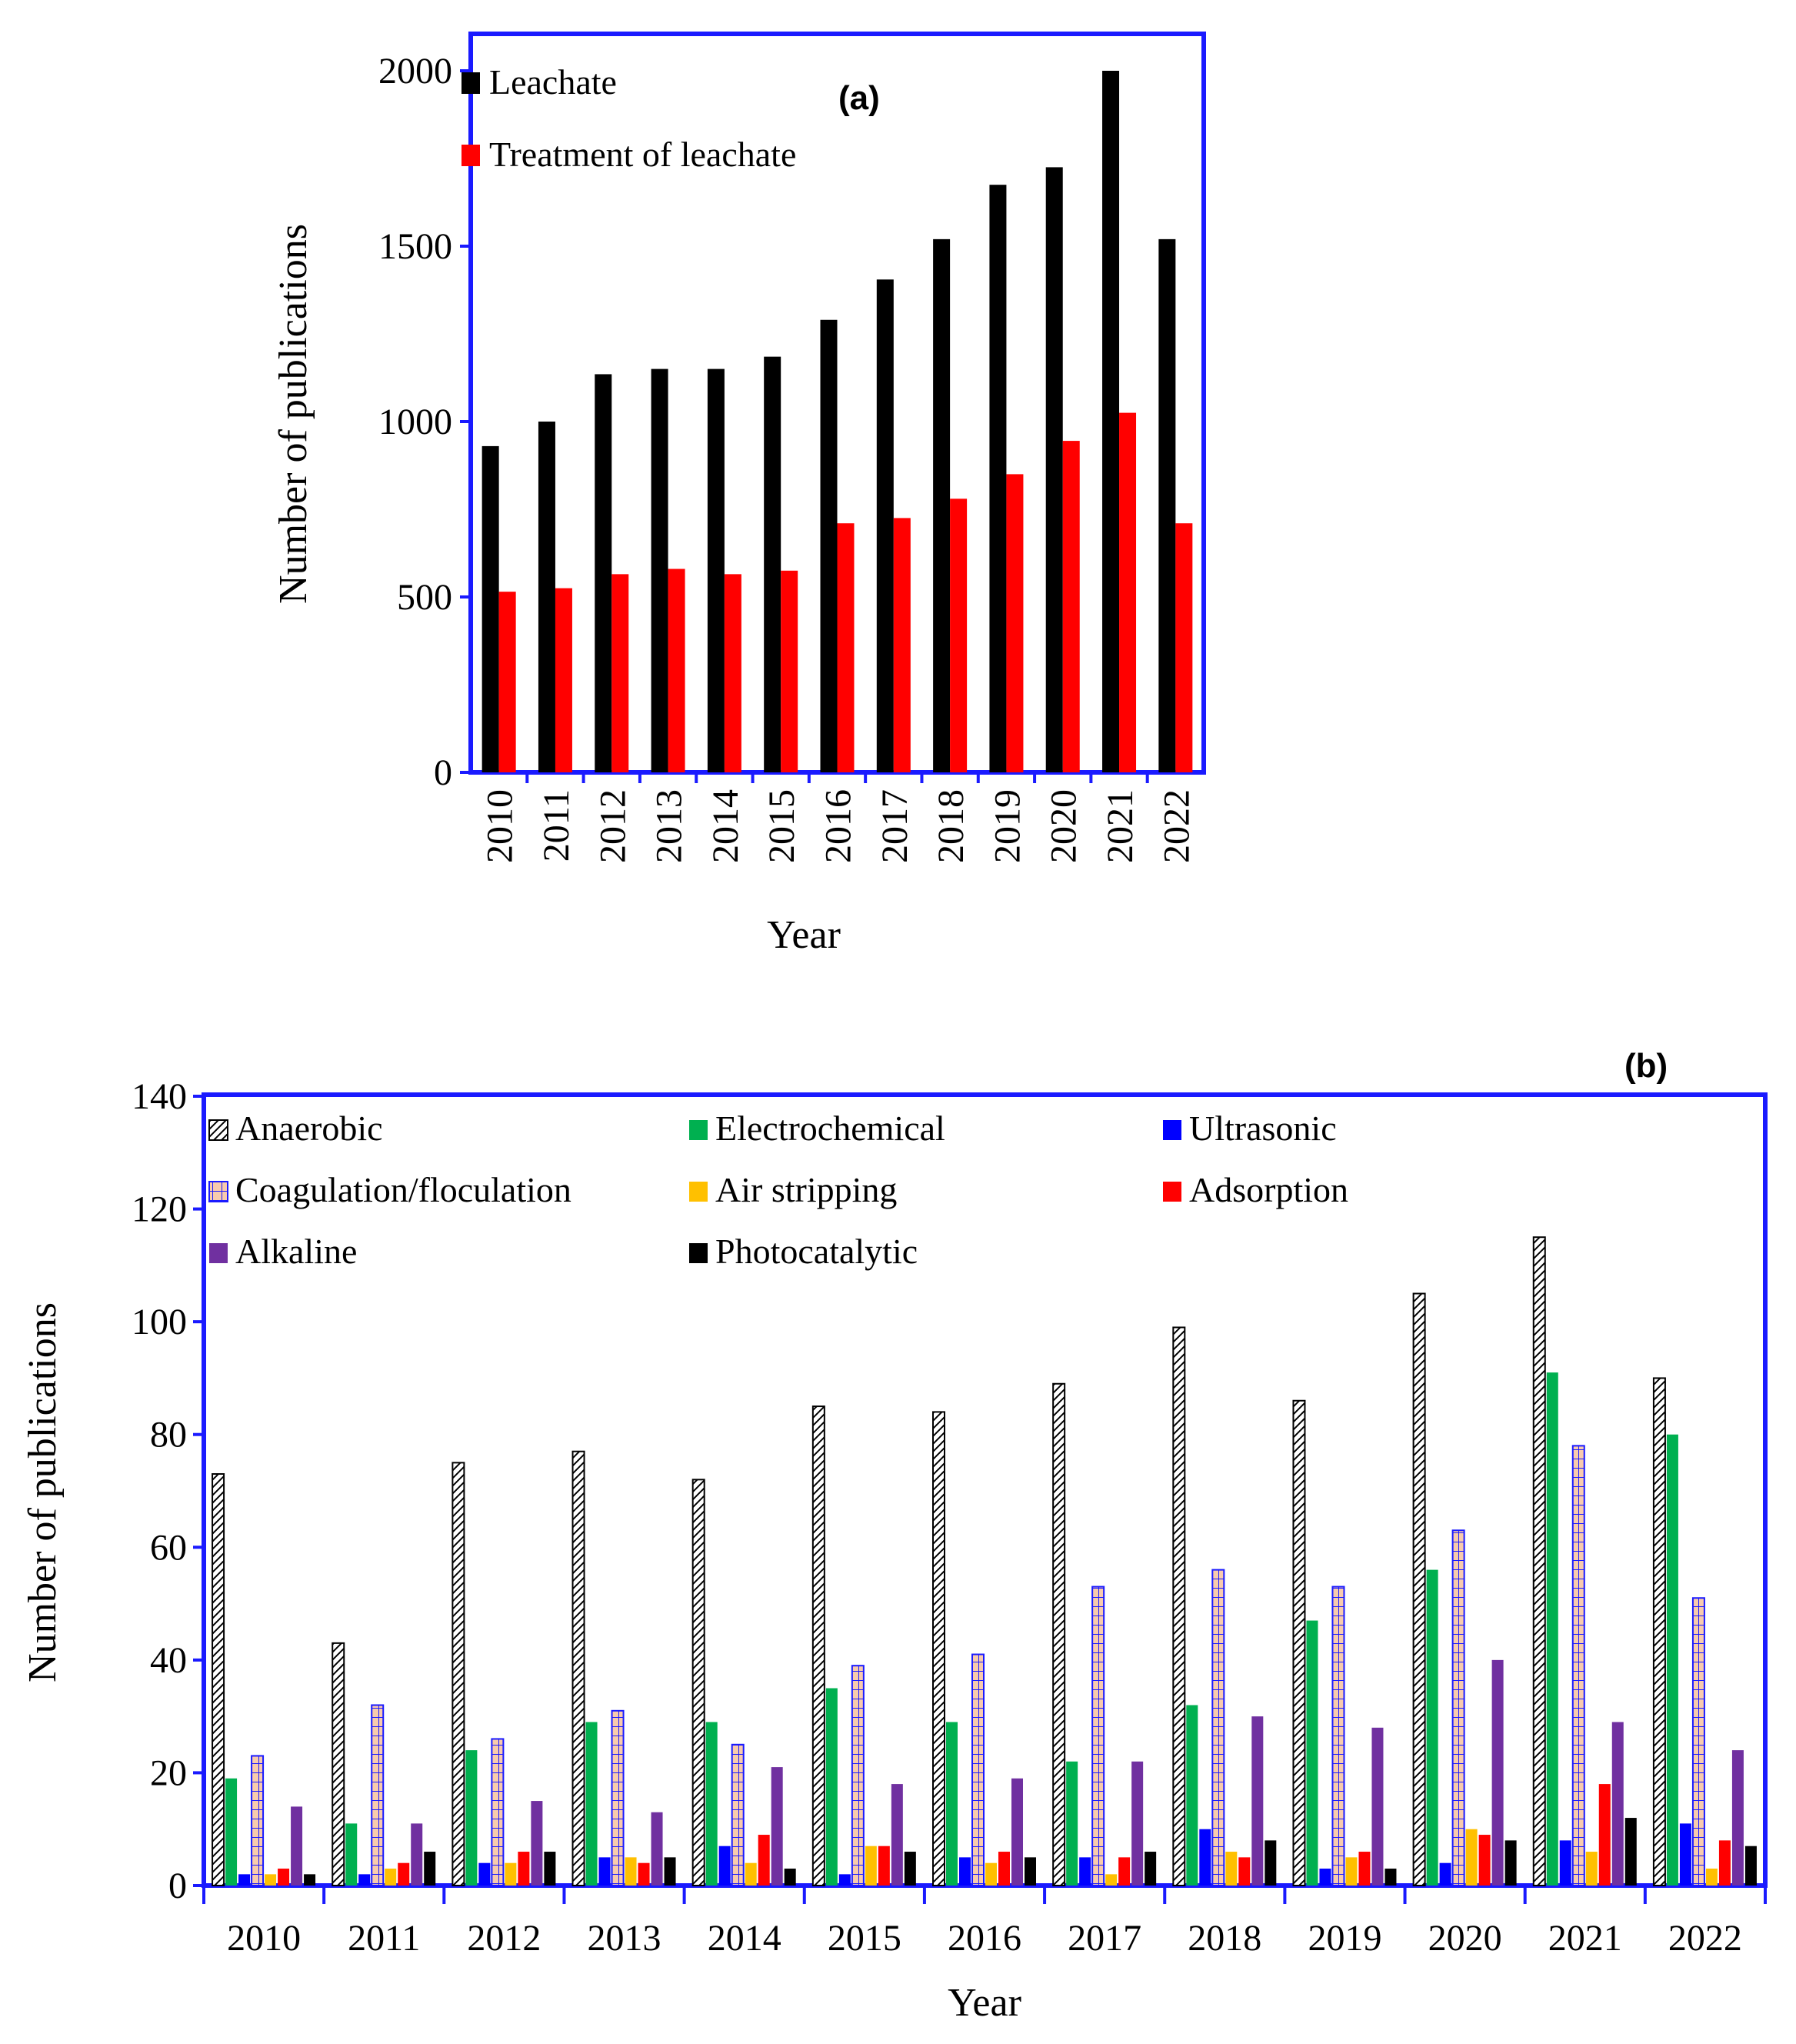  What do you see at coordinates (829, 545) in the screenshot?
I see `chart-a-bar-leachate-2016` at bounding box center [829, 545].